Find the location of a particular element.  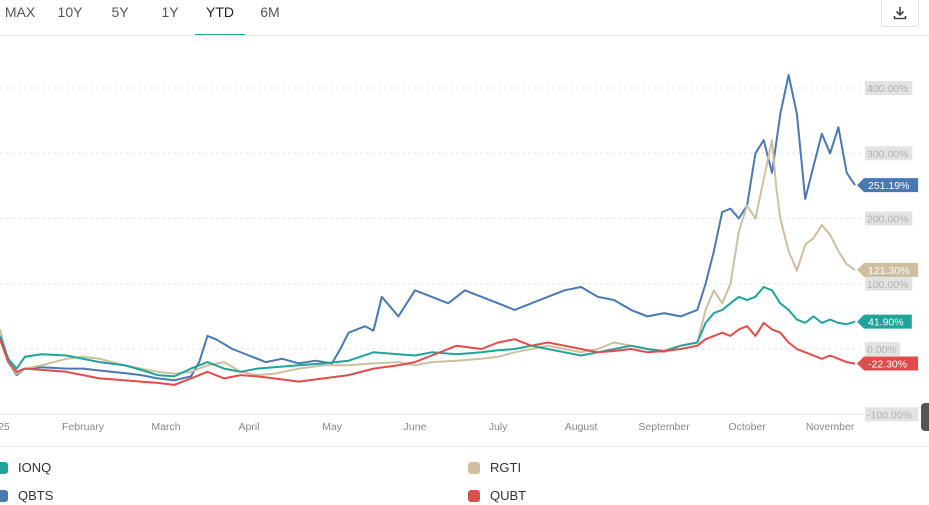

legend-label: IONQ is located at coordinates (35, 467).